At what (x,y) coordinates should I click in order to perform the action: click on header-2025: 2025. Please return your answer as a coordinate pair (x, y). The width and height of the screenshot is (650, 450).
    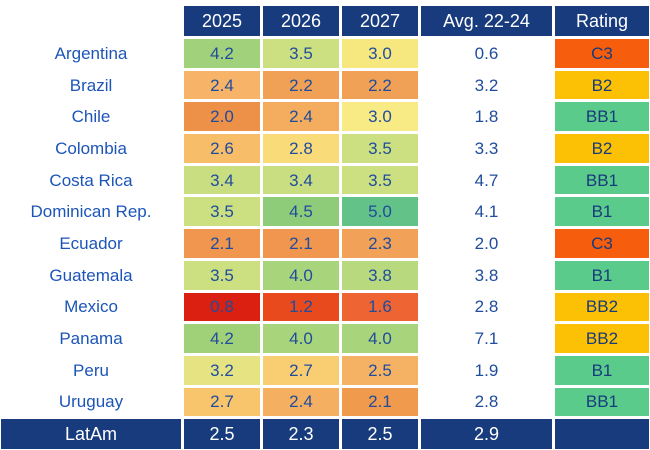
    Looking at the image, I should click on (222, 21).